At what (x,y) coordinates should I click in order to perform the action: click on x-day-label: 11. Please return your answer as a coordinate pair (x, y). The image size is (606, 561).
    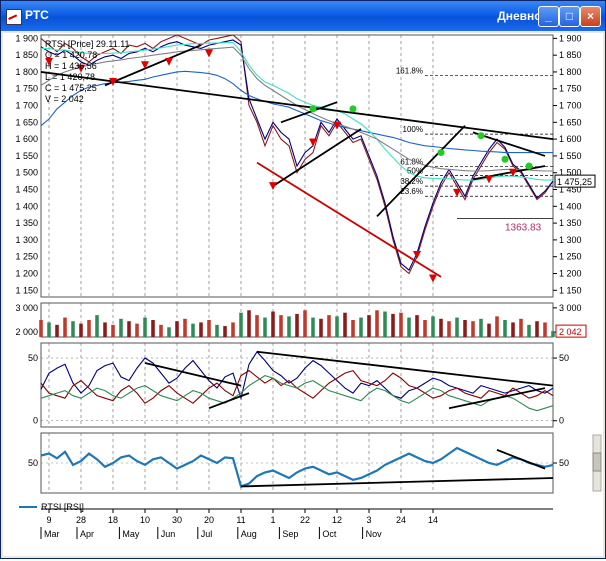
    Looking at the image, I should click on (240, 520).